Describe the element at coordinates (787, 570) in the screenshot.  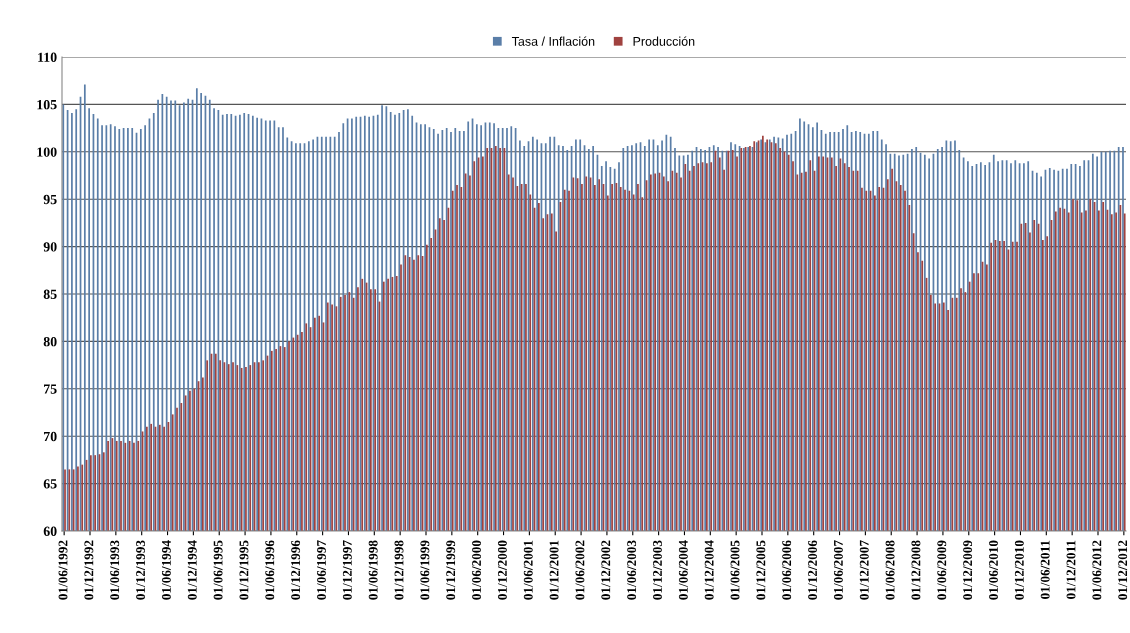
I see `x-tick-label: 01/06/2006` at that location.